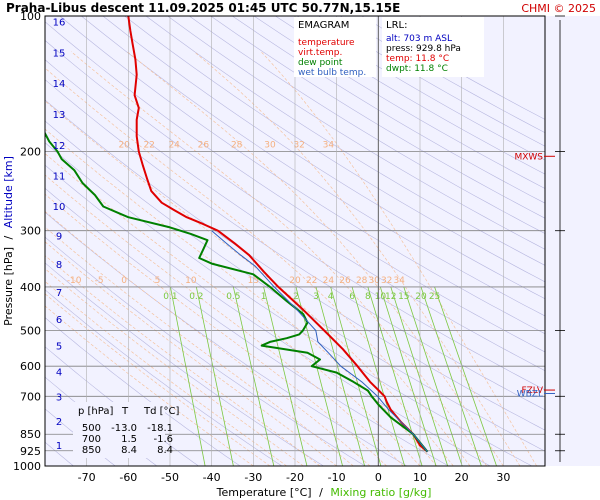 The height and width of the screenshot is (500, 600). Describe the element at coordinates (462, 477) in the screenshot. I see `temperature-tick-label: 20` at that location.